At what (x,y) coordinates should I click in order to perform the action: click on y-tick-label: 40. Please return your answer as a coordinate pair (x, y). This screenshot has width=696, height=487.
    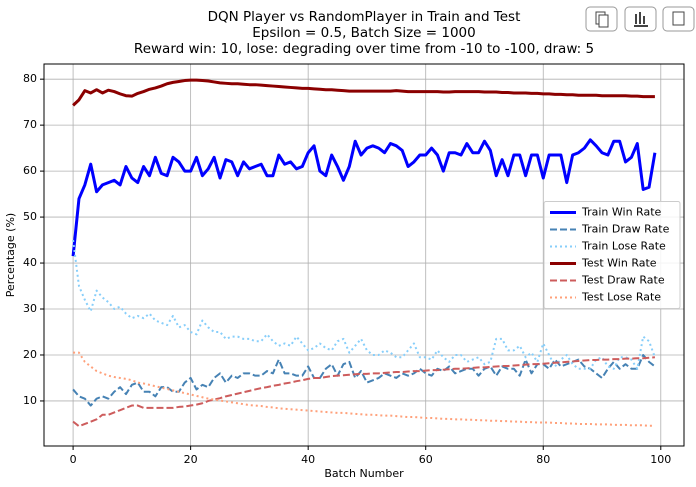
    Looking at the image, I should click on (30, 262).